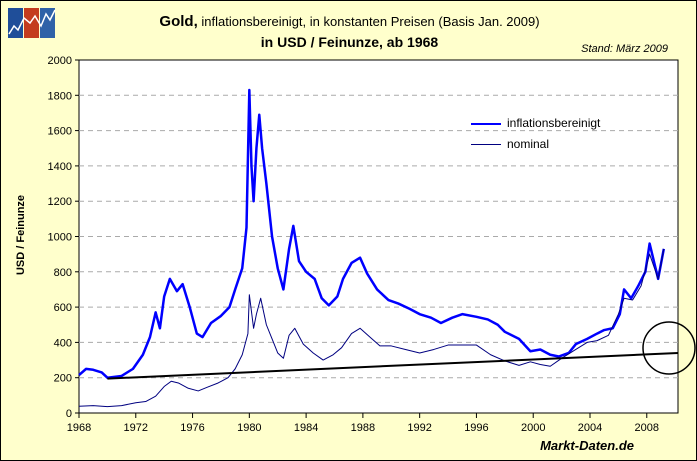 The width and height of the screenshot is (697, 461). Describe the element at coordinates (624, 49) in the screenshot. I see `stand-date: Stand: März 2009` at that location.